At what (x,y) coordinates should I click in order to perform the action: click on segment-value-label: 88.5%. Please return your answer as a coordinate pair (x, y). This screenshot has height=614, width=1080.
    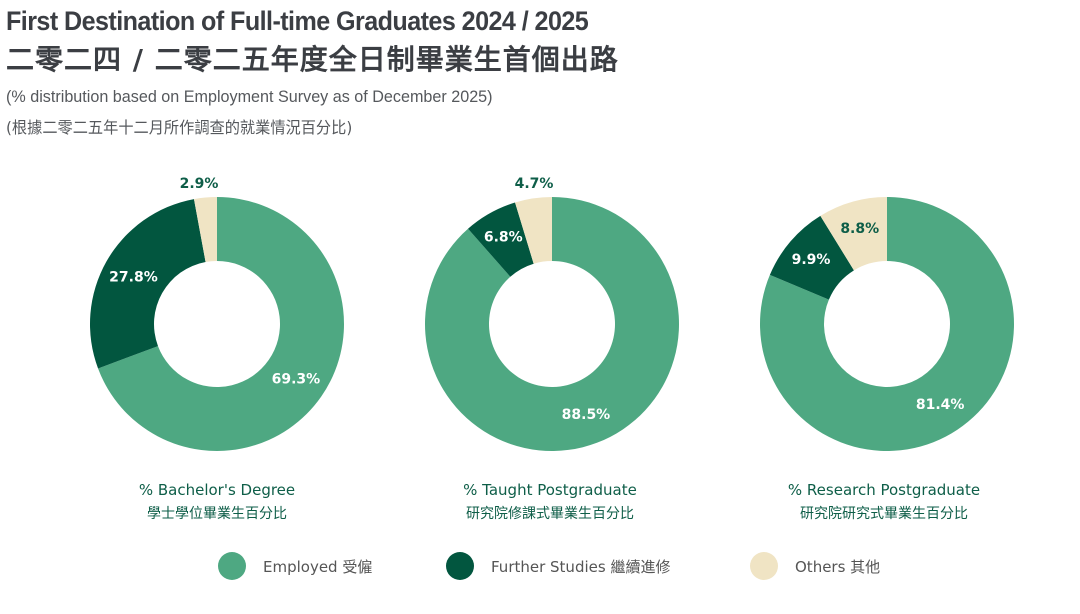
    Looking at the image, I should click on (586, 415).